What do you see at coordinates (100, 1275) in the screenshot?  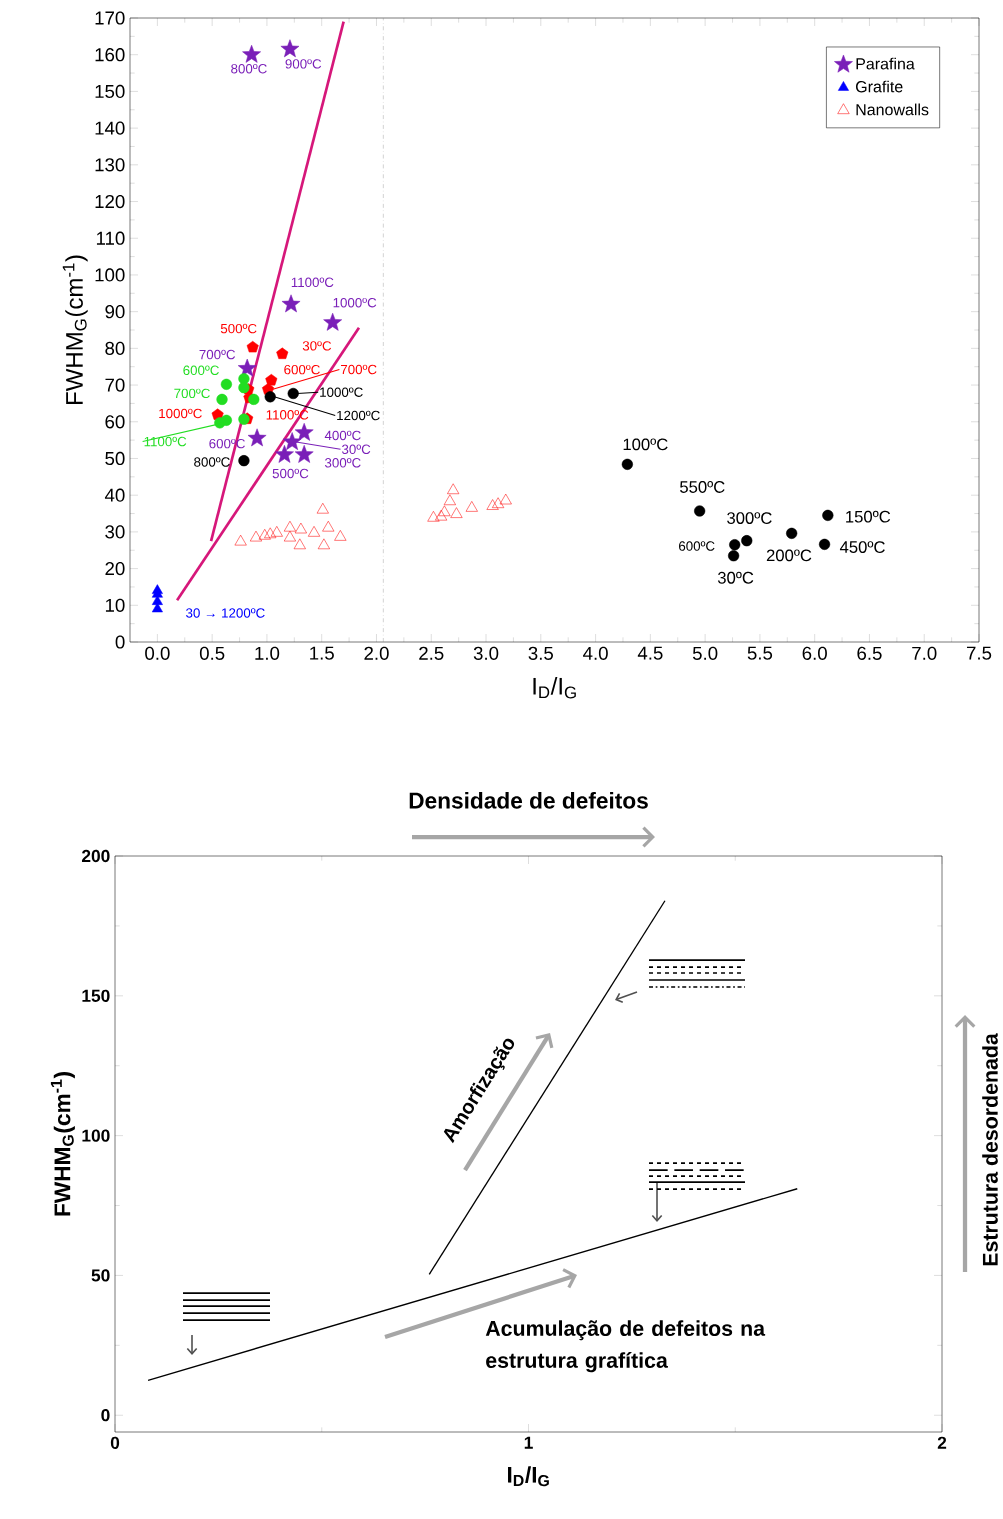 I see `y-tick-label: 50` at bounding box center [100, 1275].